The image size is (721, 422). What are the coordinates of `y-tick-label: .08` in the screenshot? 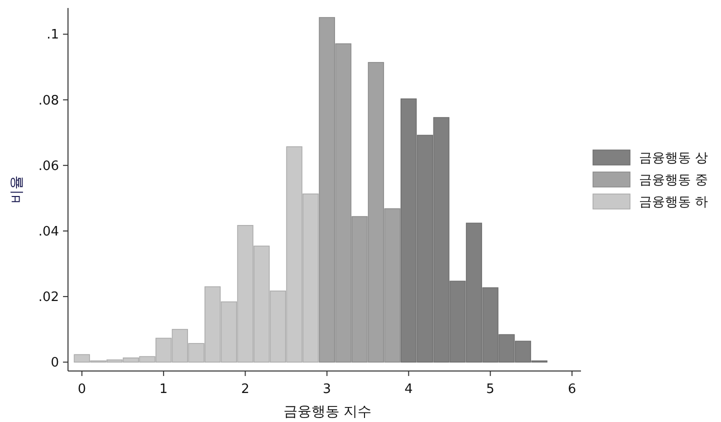 It's located at (48, 100).